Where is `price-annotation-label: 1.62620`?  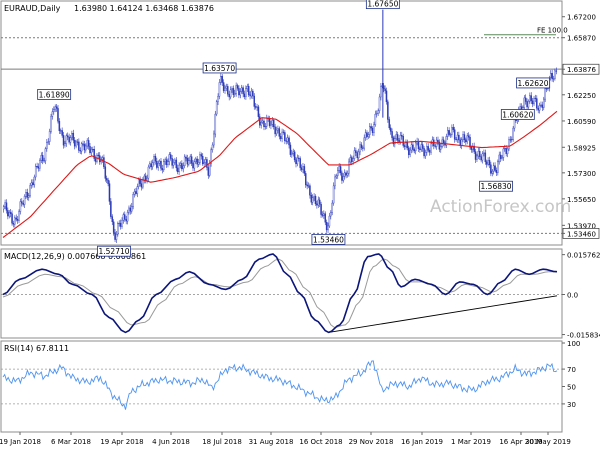 price-annotation-label: 1.62620 is located at coordinates (533, 83).